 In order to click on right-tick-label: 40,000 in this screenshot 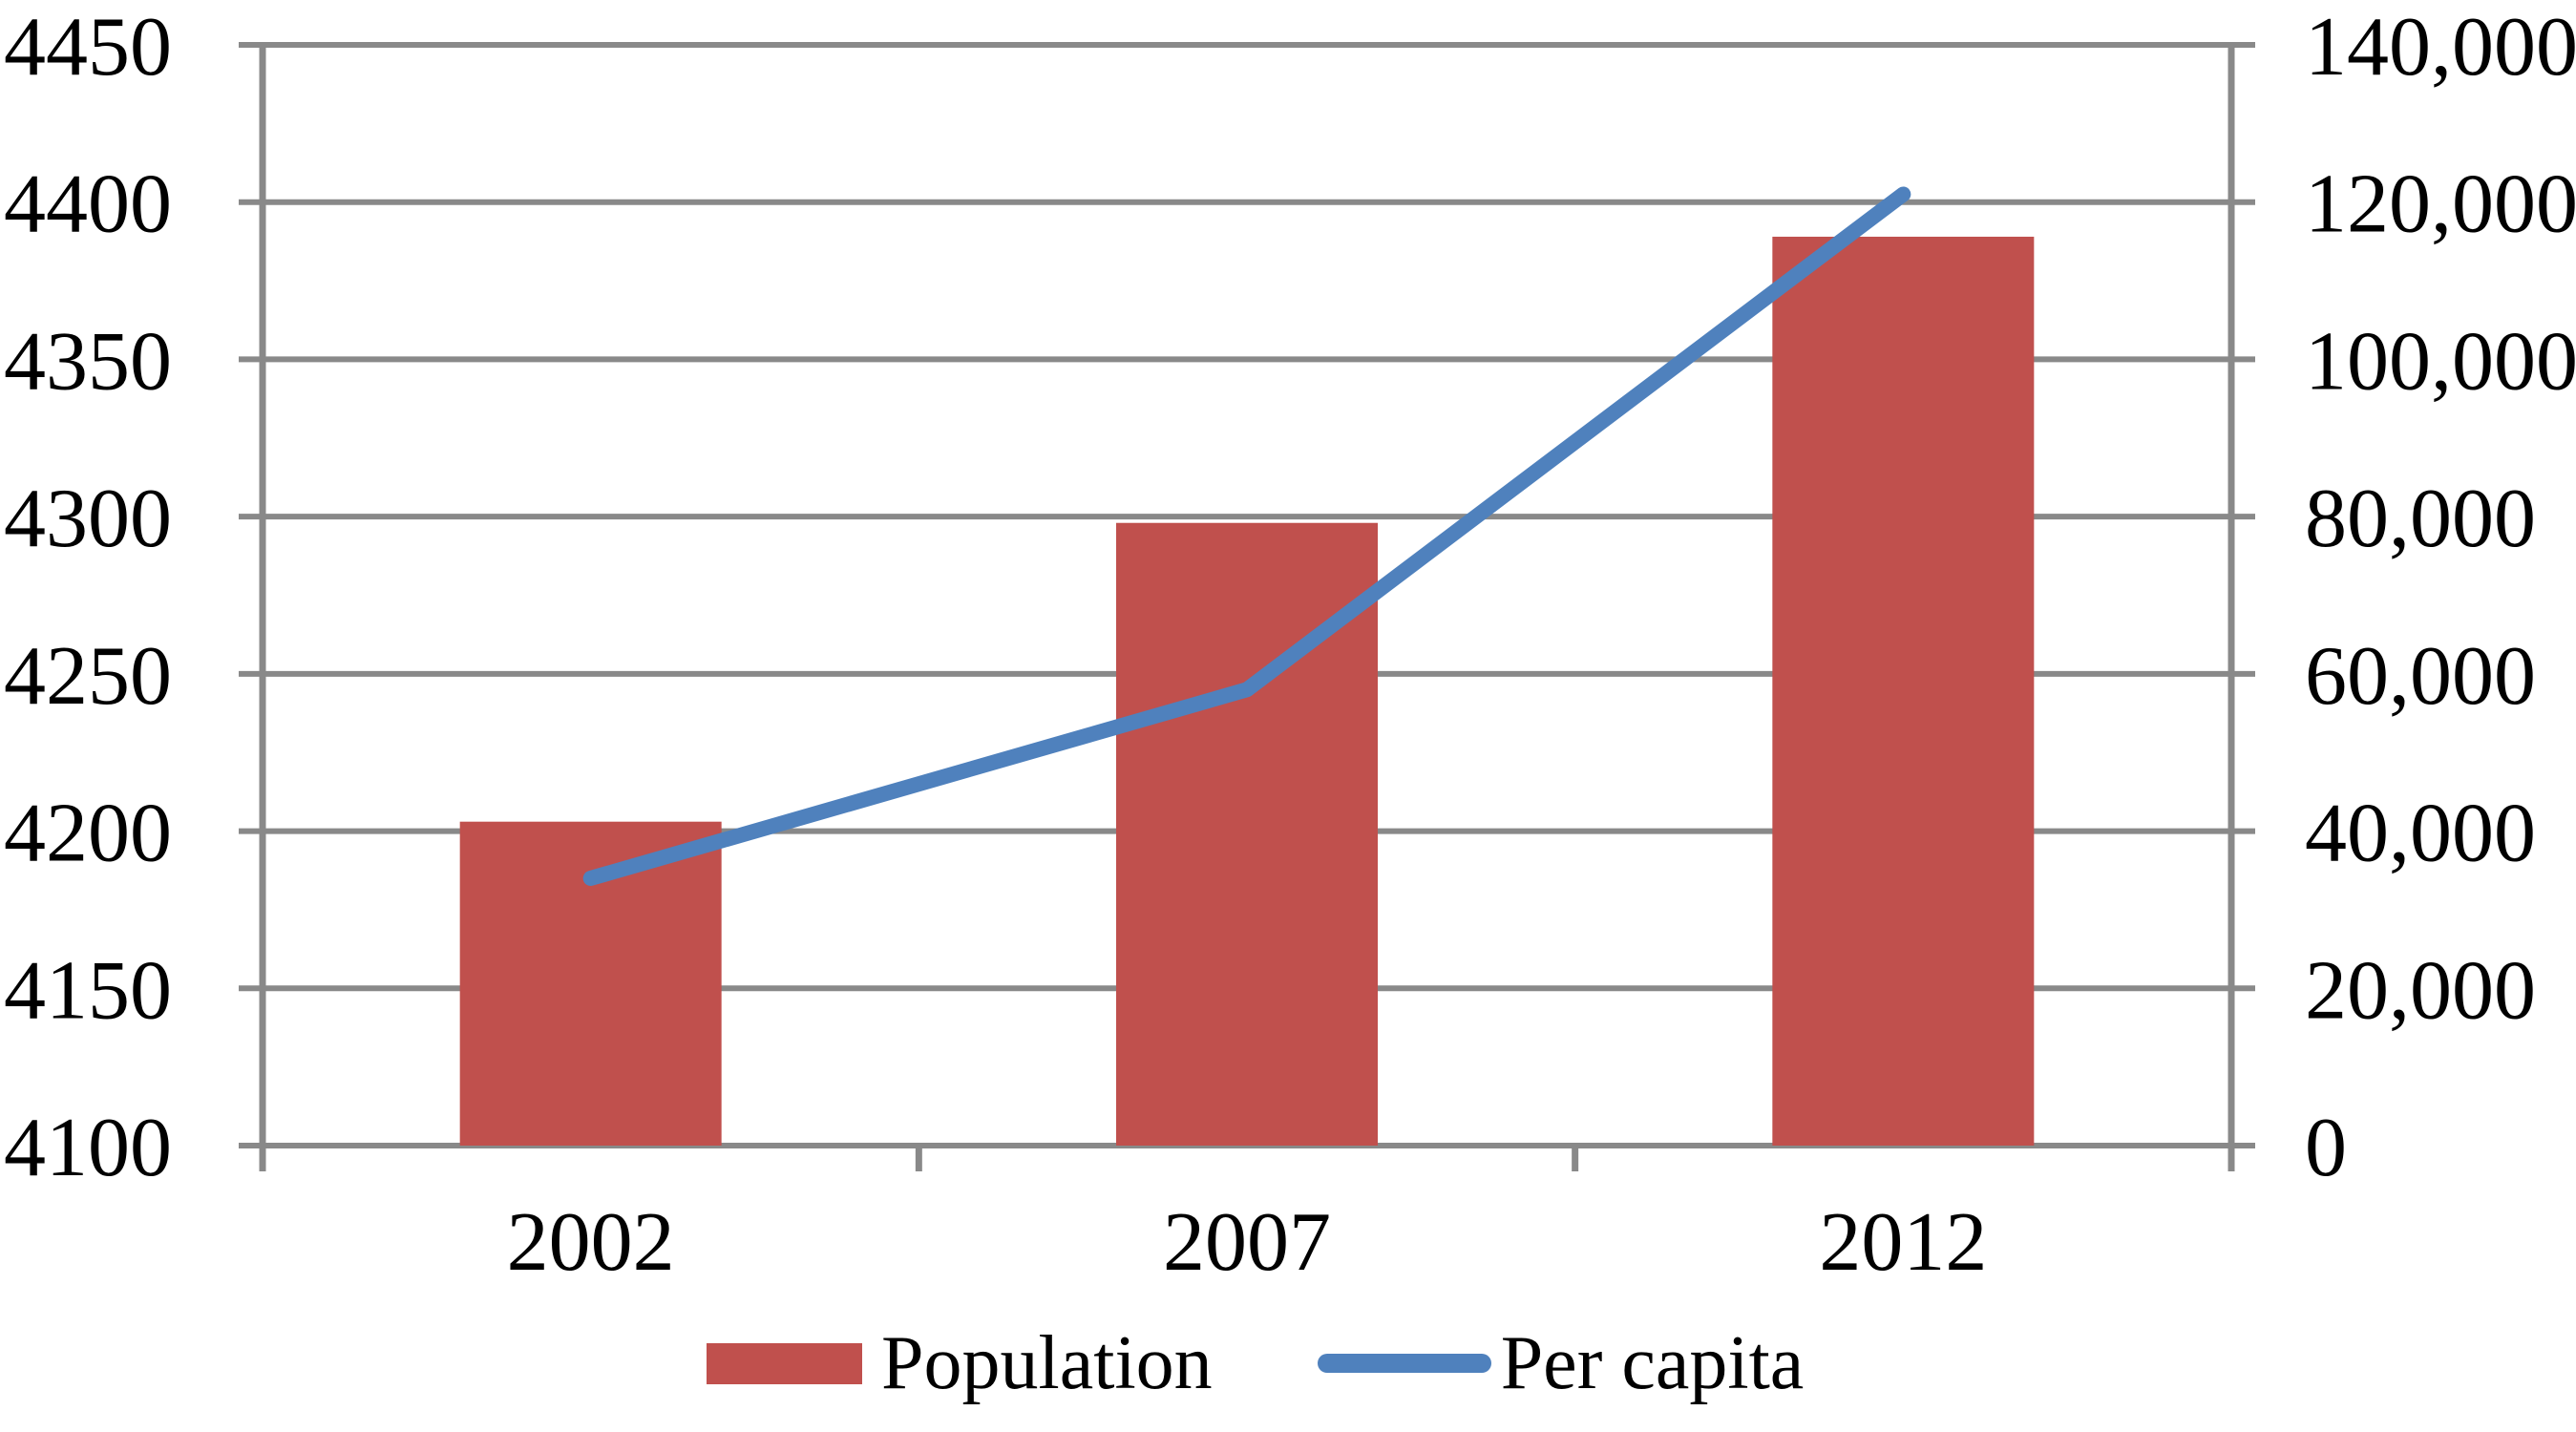, I will do `click(2420, 834)`.